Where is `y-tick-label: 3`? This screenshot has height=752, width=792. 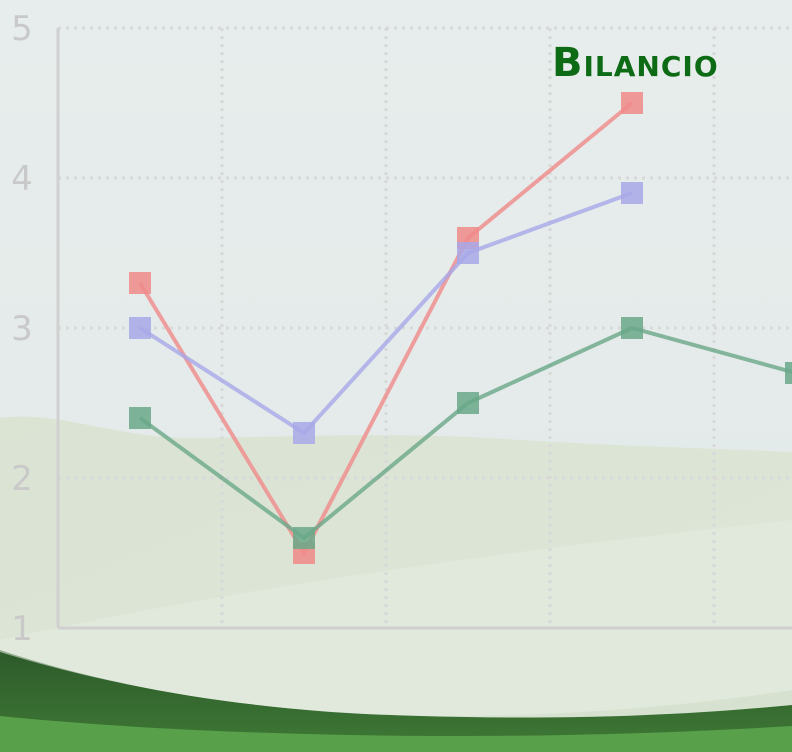
y-tick-label: 3 is located at coordinates (22, 329).